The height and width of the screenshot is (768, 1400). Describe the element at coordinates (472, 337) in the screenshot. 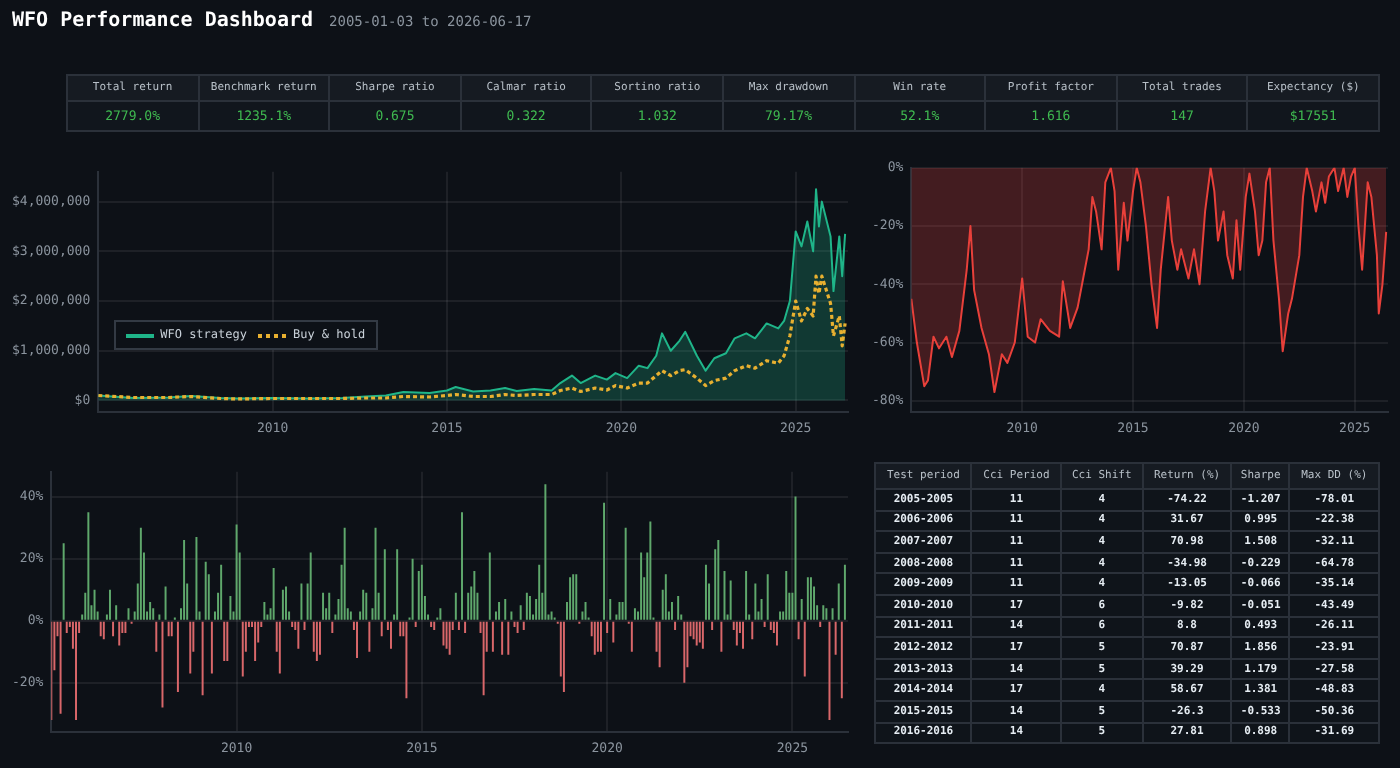

I see `line-series` at that location.